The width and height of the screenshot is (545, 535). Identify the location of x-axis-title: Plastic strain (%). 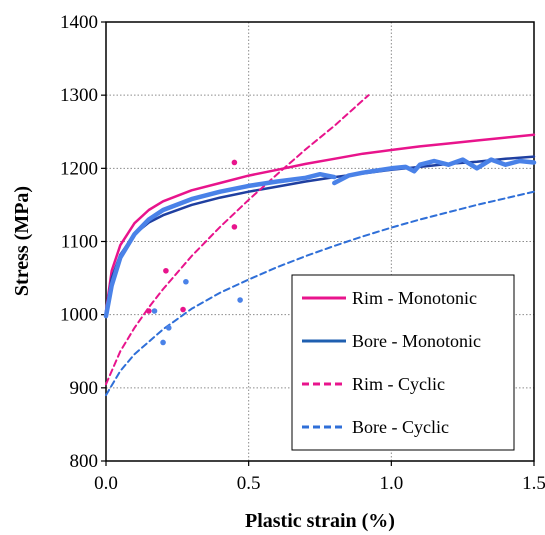
(320, 521).